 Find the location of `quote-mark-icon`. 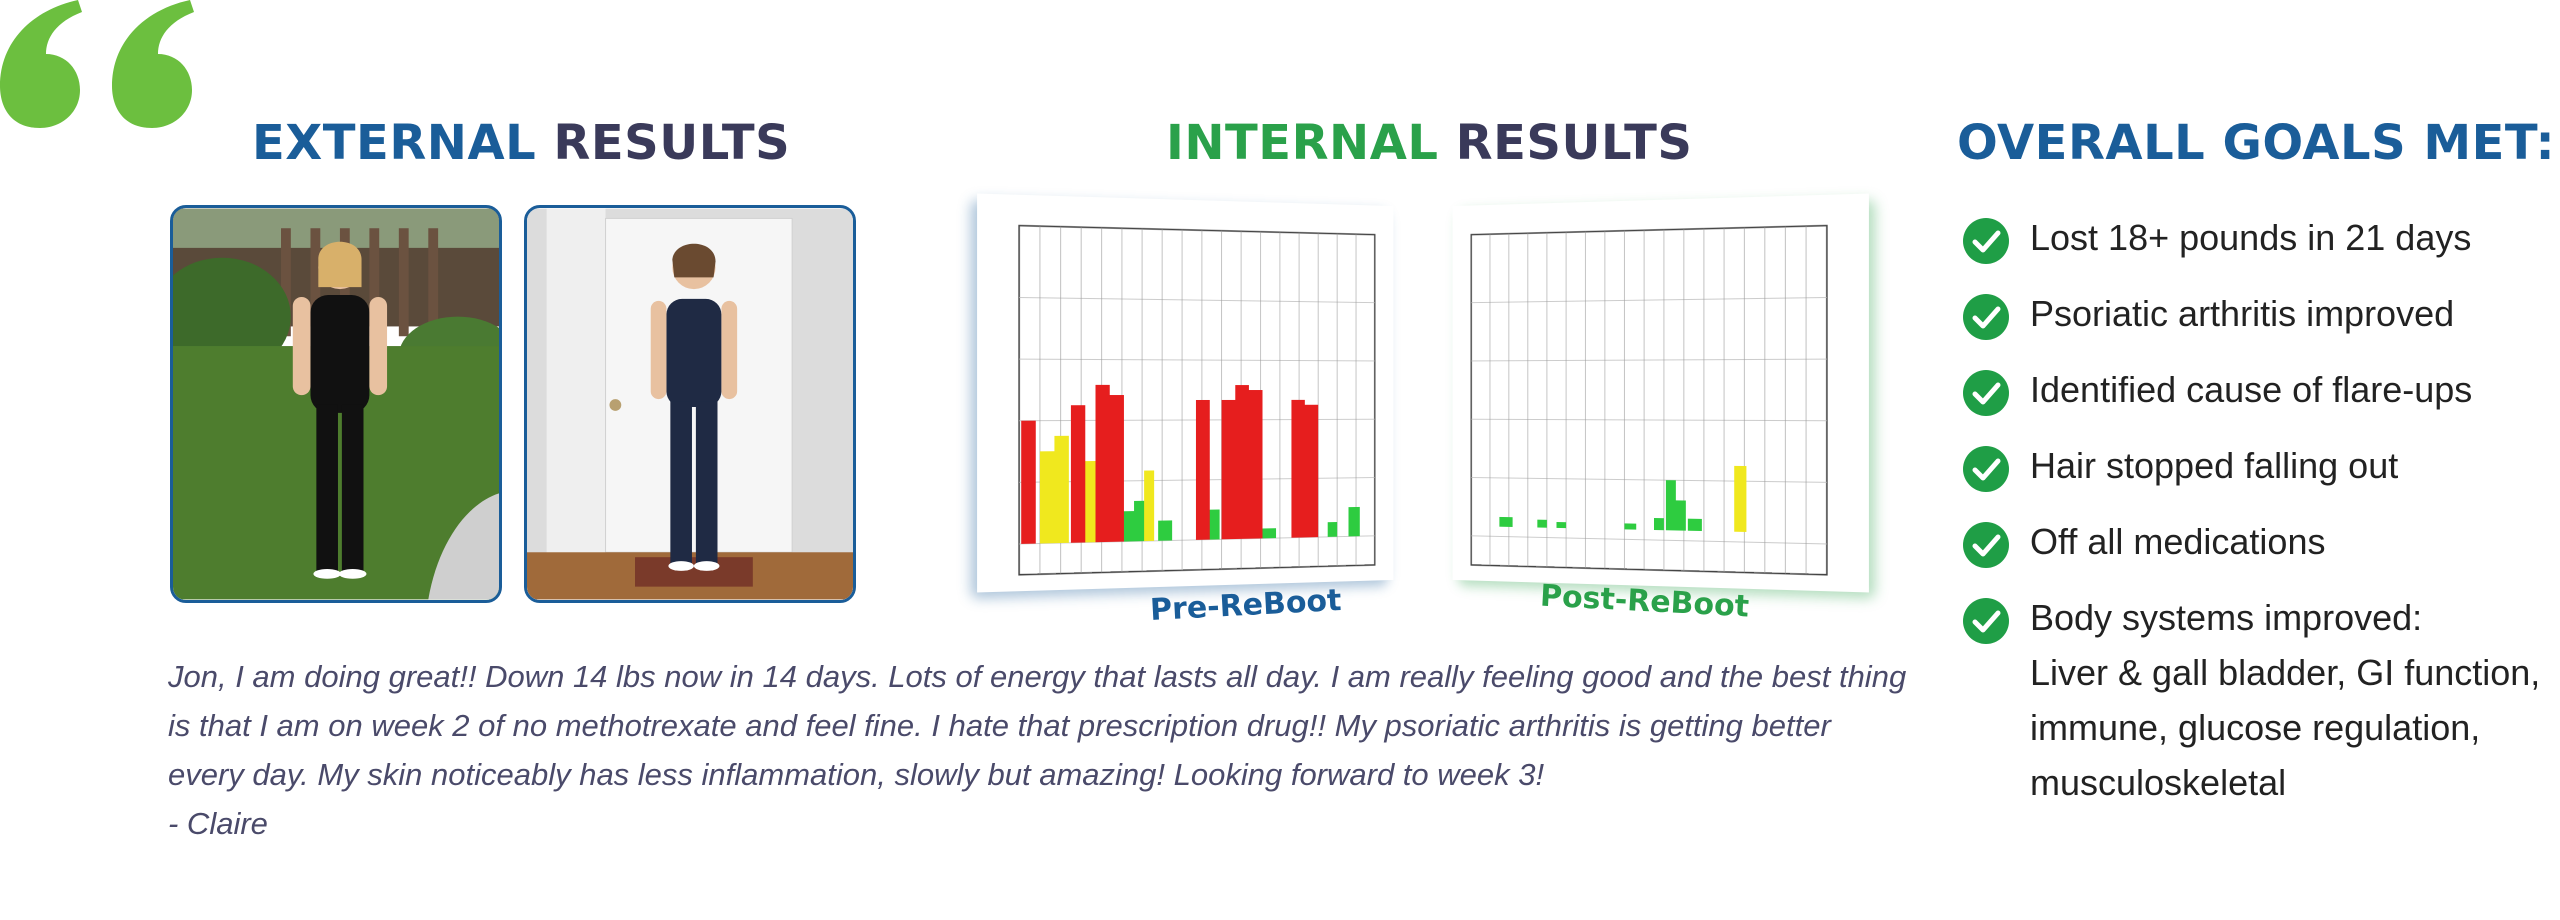

quote-mark-icon is located at coordinates (100, 65).